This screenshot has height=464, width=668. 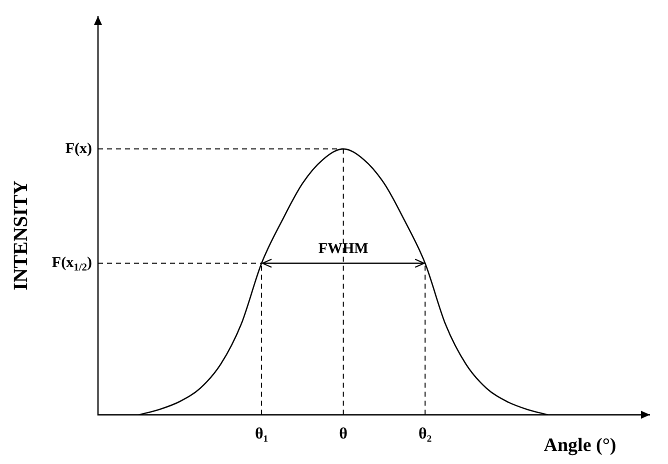 I want to click on ref-line-label: F(x), so click(x=78, y=148).